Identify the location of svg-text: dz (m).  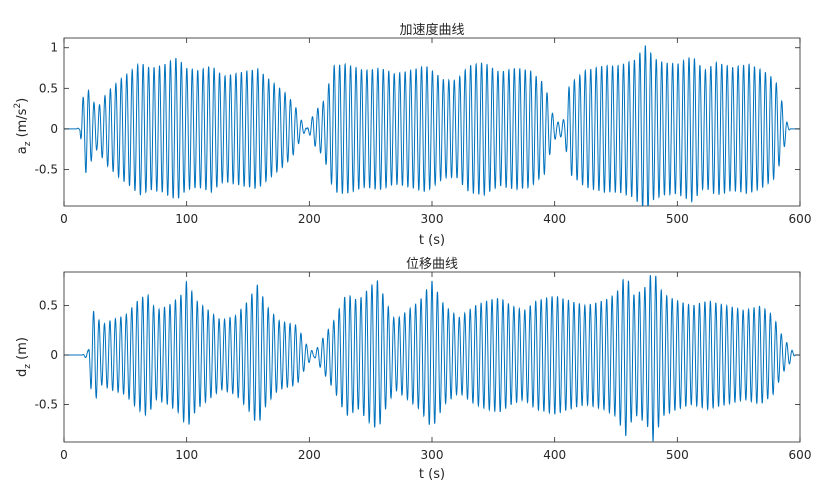
(24, 357).